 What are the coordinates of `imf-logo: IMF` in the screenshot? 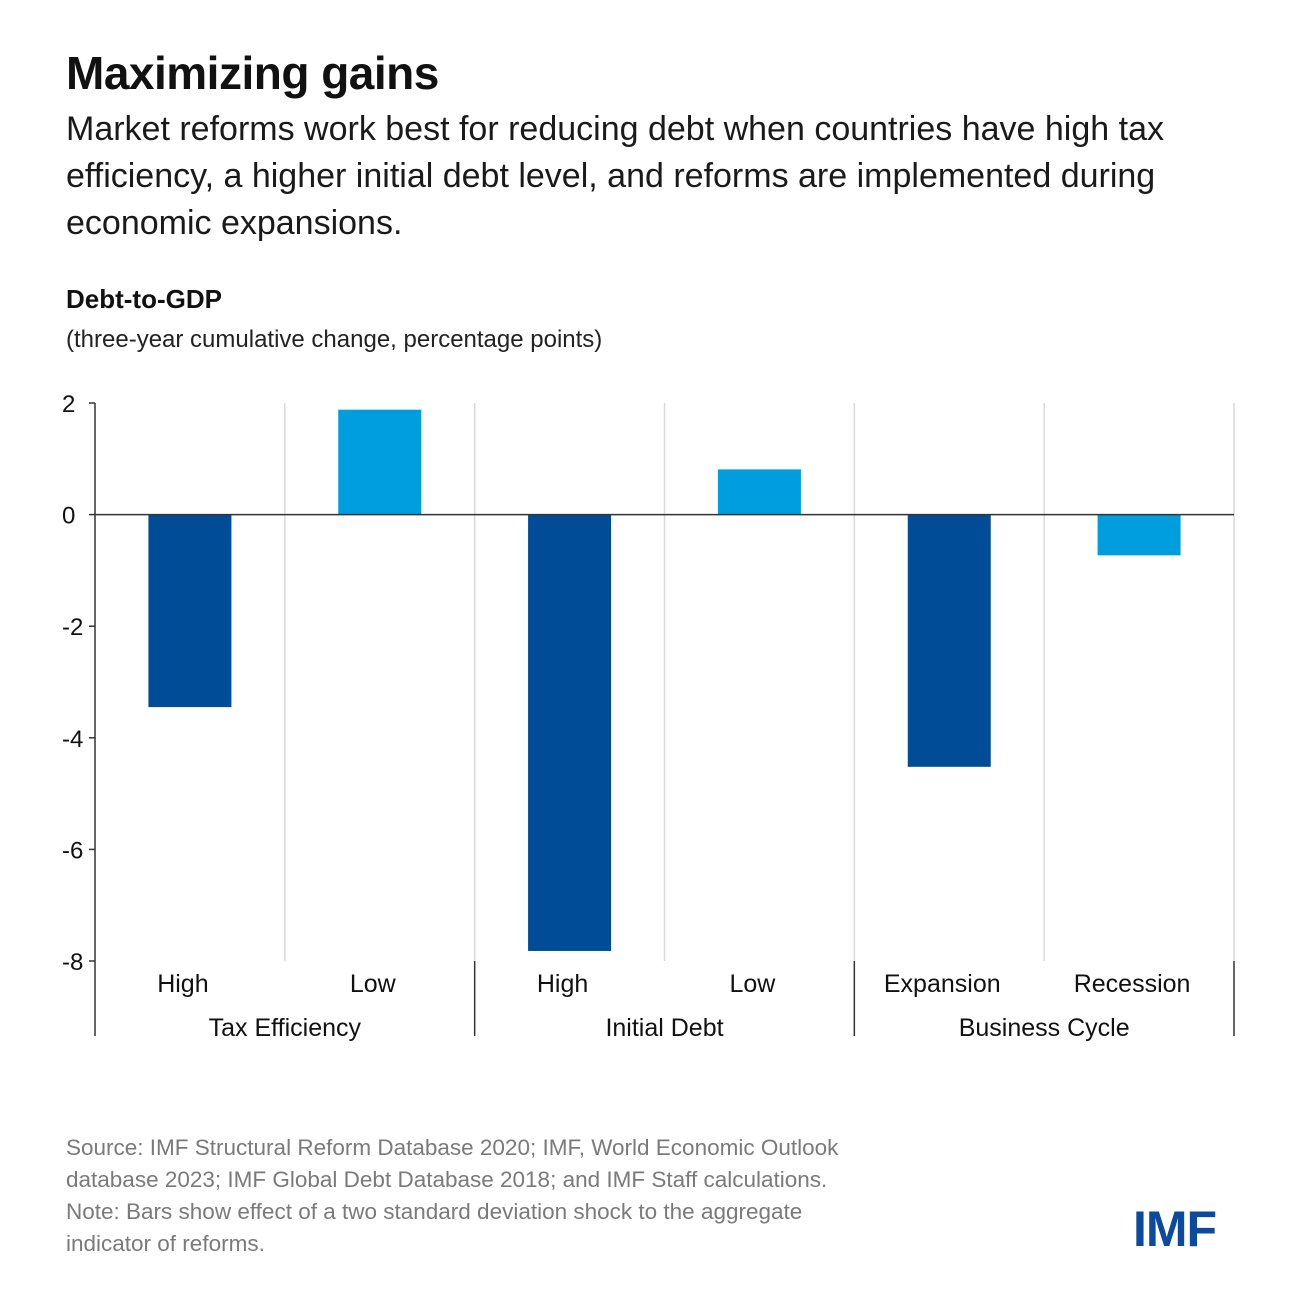 It's located at (1175, 1229).